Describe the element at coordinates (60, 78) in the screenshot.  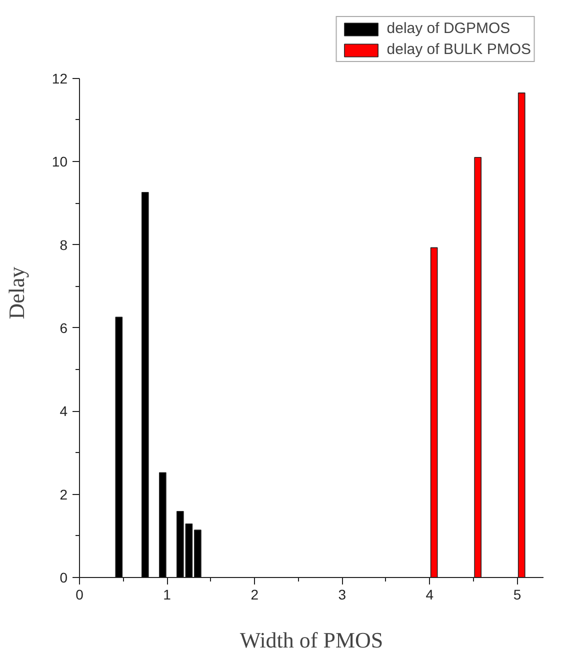
I see `y-tick-label: 12` at that location.